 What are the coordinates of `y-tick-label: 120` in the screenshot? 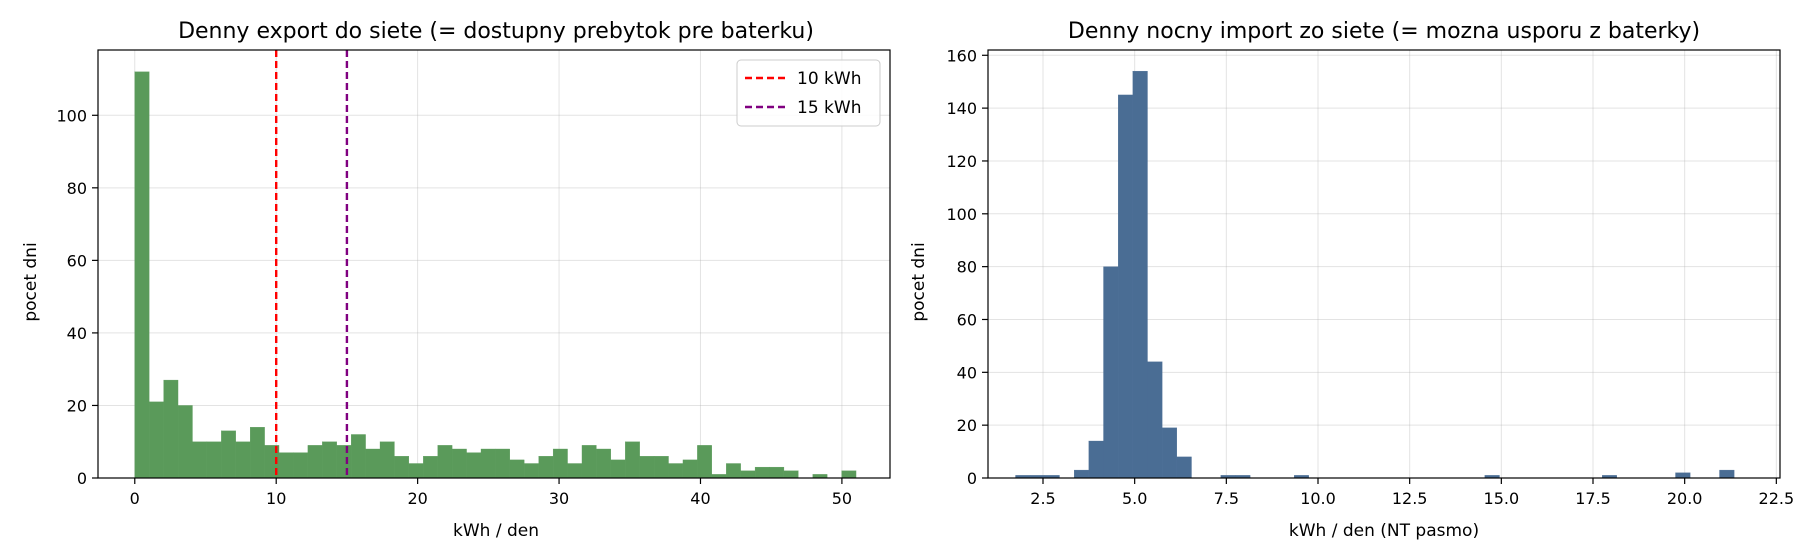 It's located at (961, 161).